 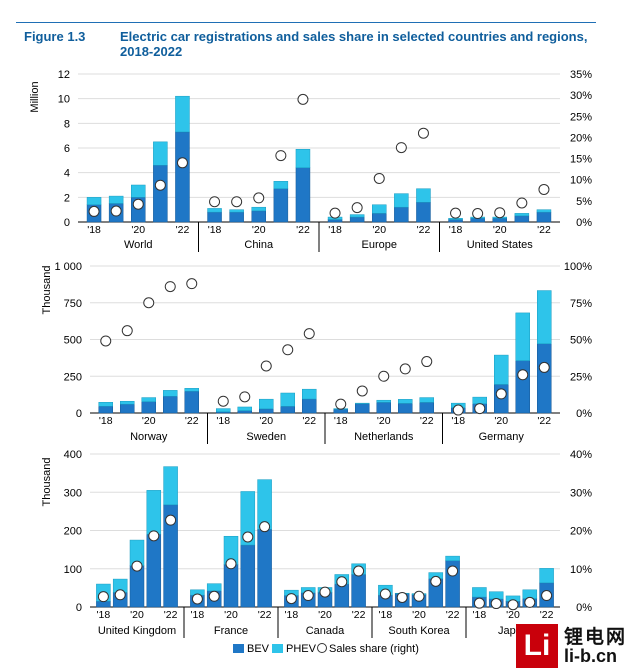 What do you see at coordinates (64, 75) in the screenshot?
I see `y-tick-label: 12` at bounding box center [64, 75].